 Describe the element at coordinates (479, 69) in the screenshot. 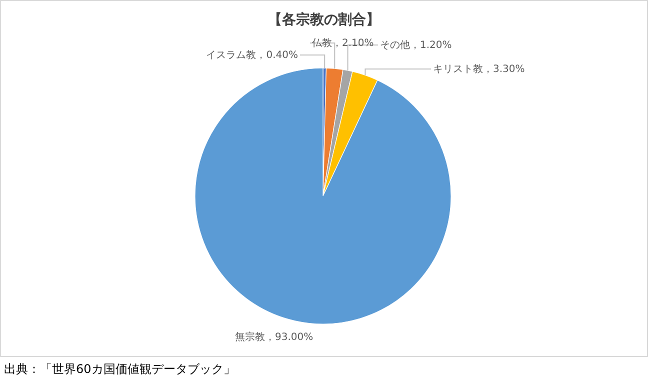

I see `slice-label: キリスト教，3.30%` at that location.